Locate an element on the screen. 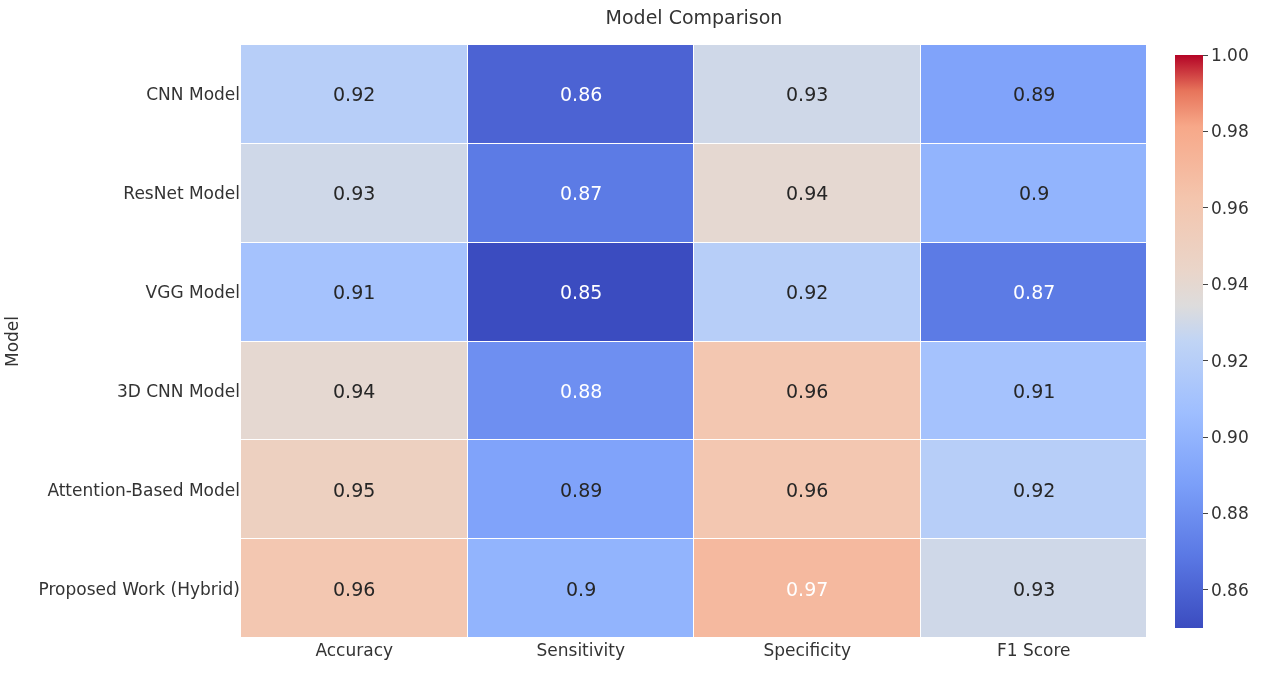 This screenshot has width=1271, height=688. color-bar-label: 0.90 is located at coordinates (1229, 436).